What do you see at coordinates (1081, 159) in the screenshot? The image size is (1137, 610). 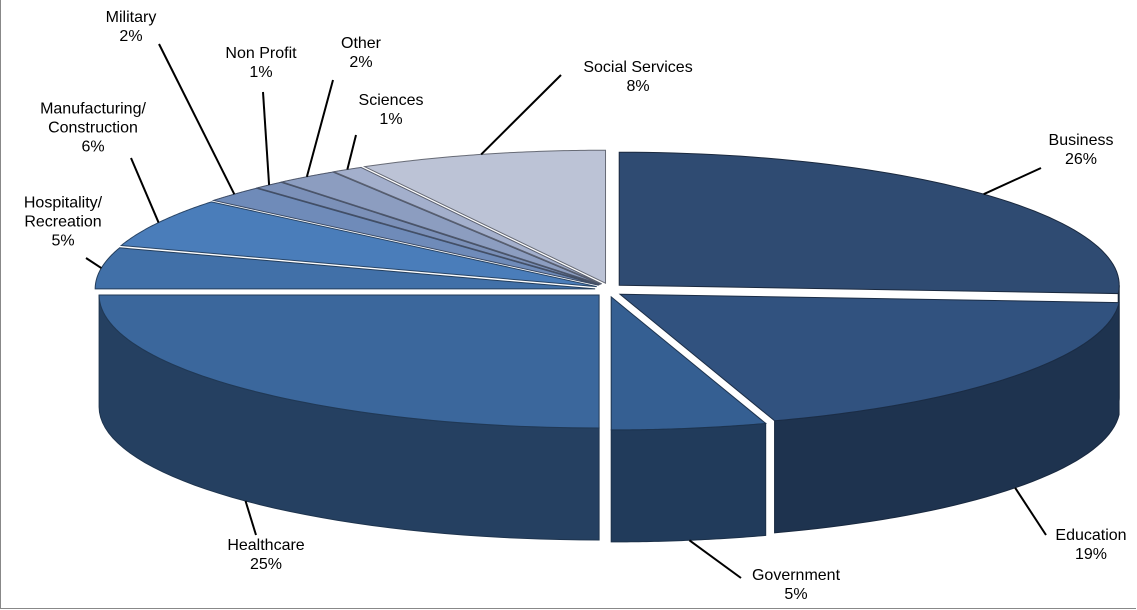 I see `label-value: 26%` at bounding box center [1081, 159].